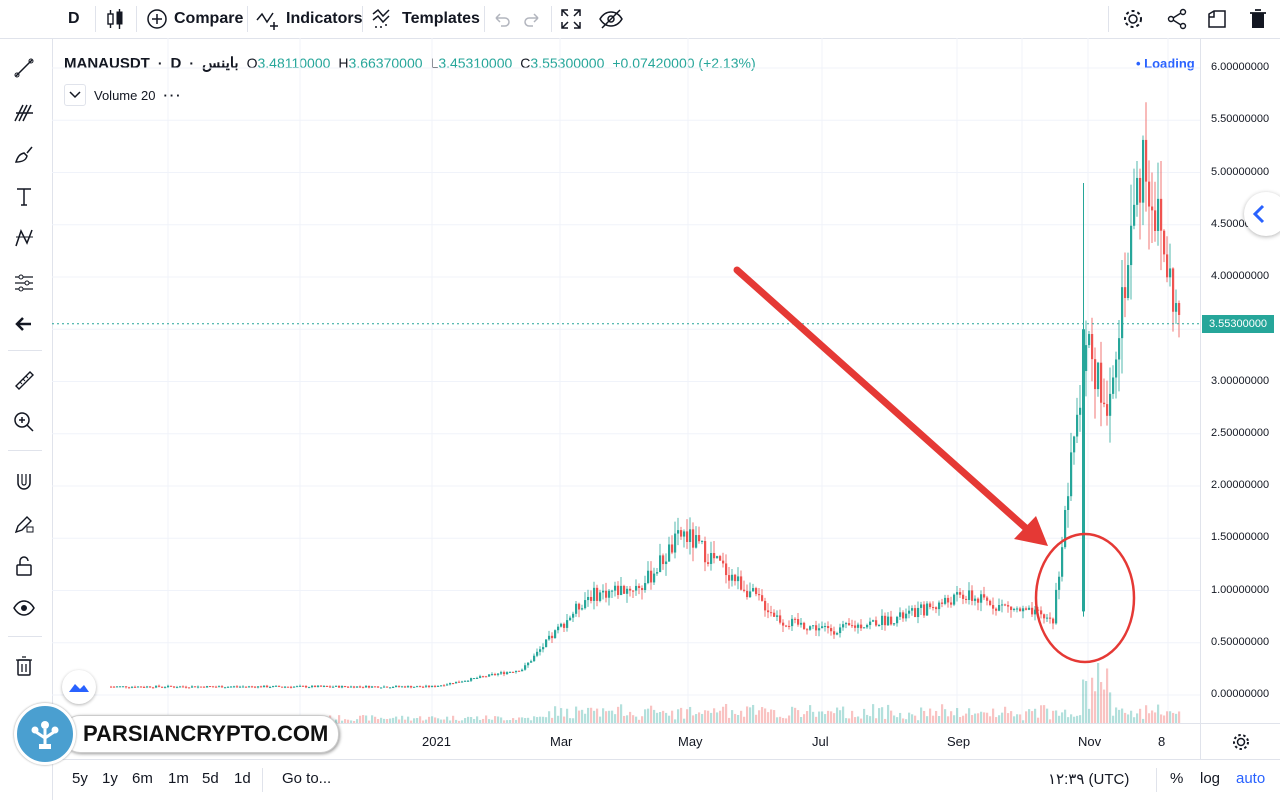 Image resolution: width=1280 pixels, height=801 pixels. What do you see at coordinates (24, 196) in the screenshot?
I see `text-tool-icon` at bounding box center [24, 196].